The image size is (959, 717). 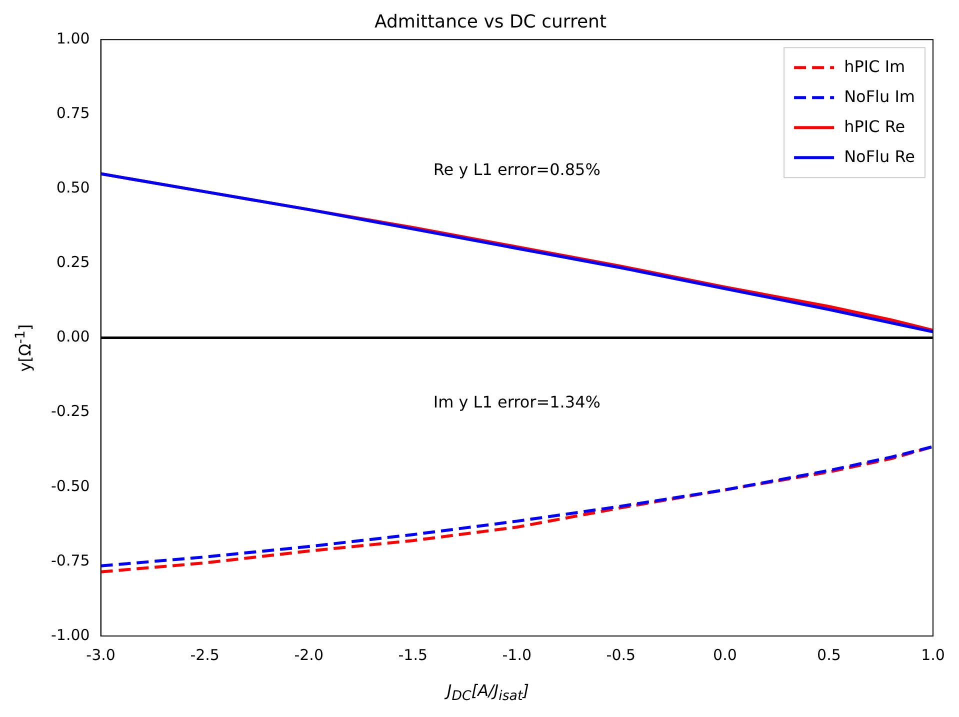 What do you see at coordinates (309, 655) in the screenshot?
I see `x-tick-label: -2.0` at bounding box center [309, 655].